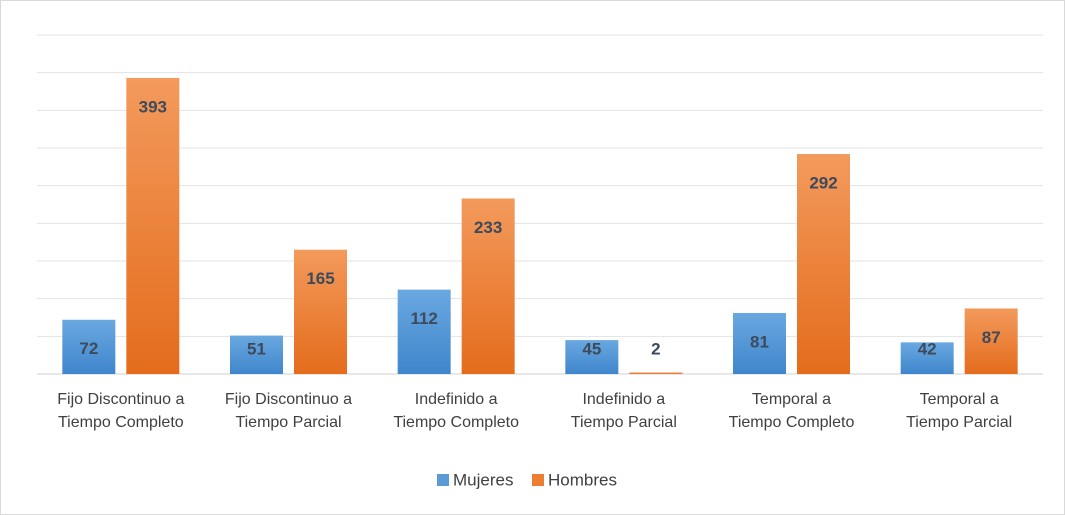 This screenshot has height=515, width=1065. What do you see at coordinates (623, 411) in the screenshot?
I see `x-tick-label: Indefinido a Tiempo Parcial` at bounding box center [623, 411].